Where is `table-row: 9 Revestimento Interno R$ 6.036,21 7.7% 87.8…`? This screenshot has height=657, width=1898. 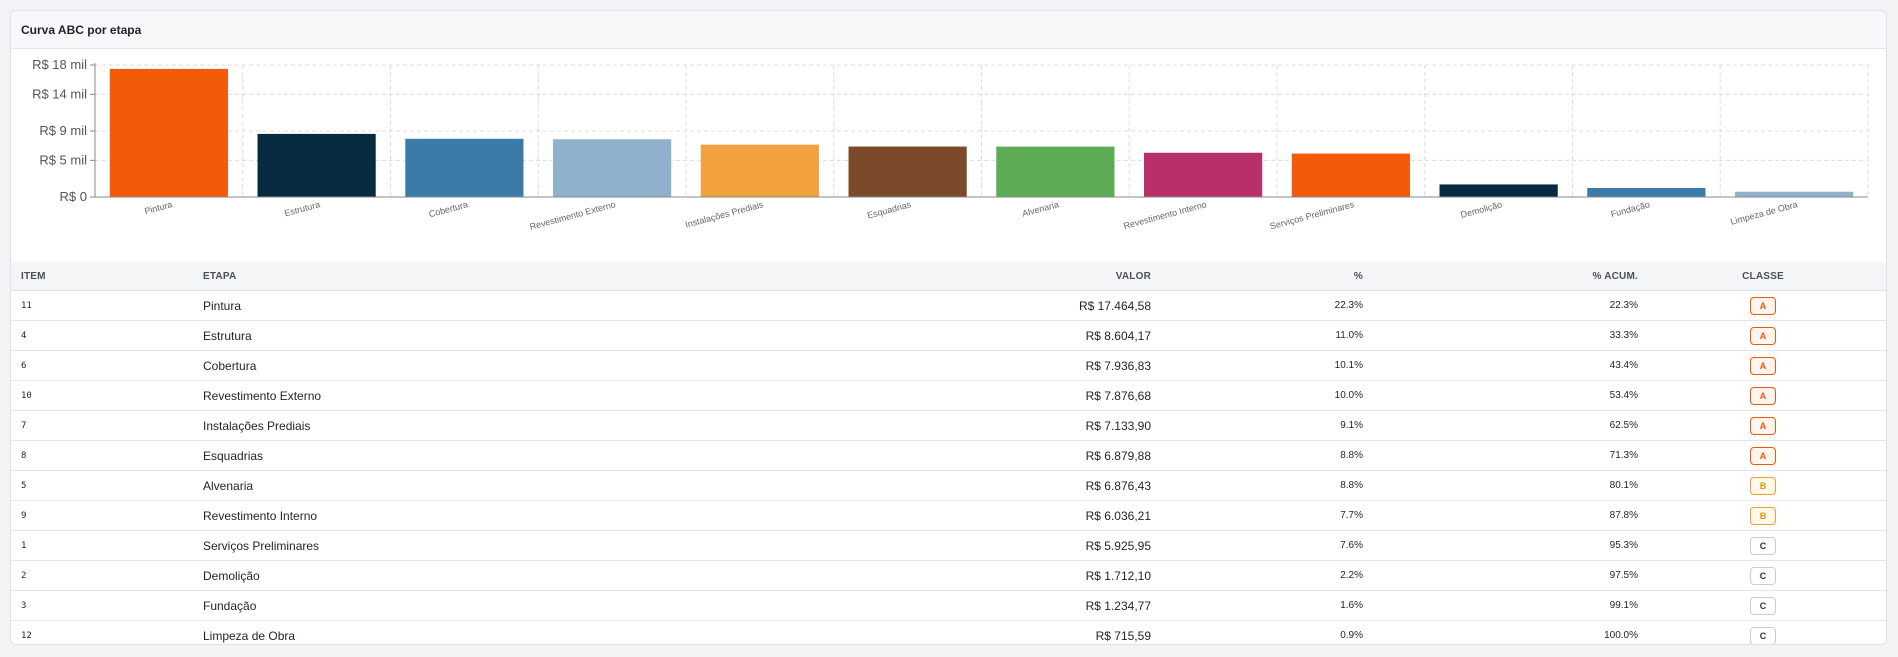 table-row: 9 Revestimento Interno R$ 6.036,21 7.7% 87.8… is located at coordinates (948, 515).